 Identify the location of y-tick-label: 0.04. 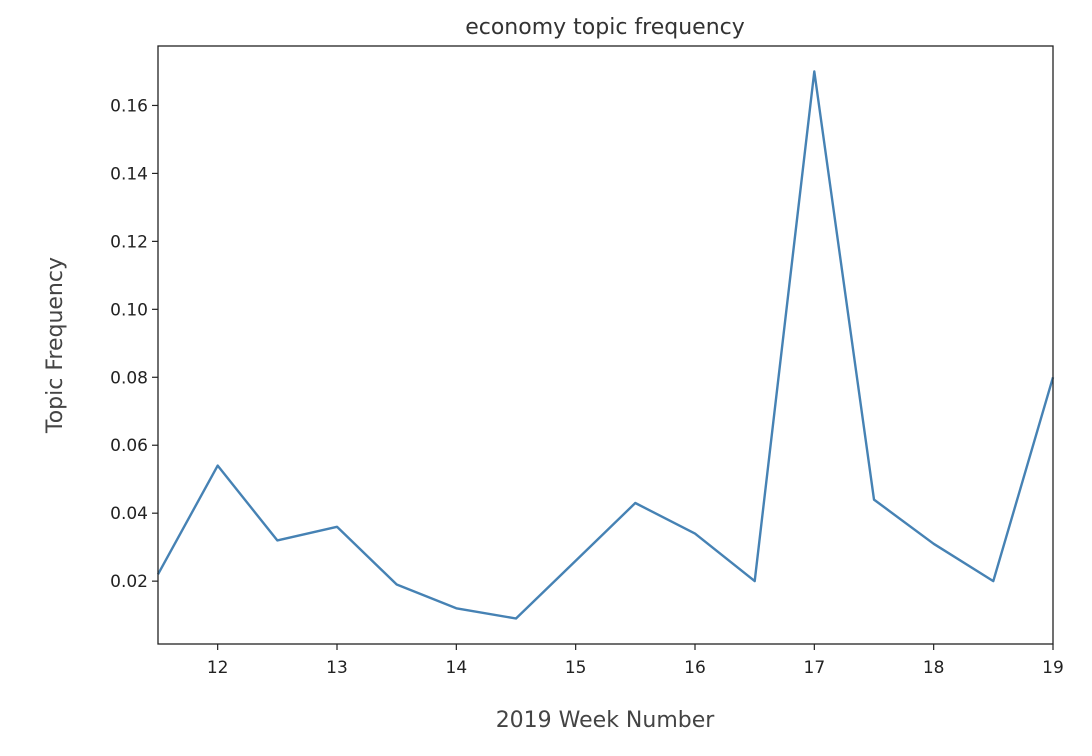
(129, 514).